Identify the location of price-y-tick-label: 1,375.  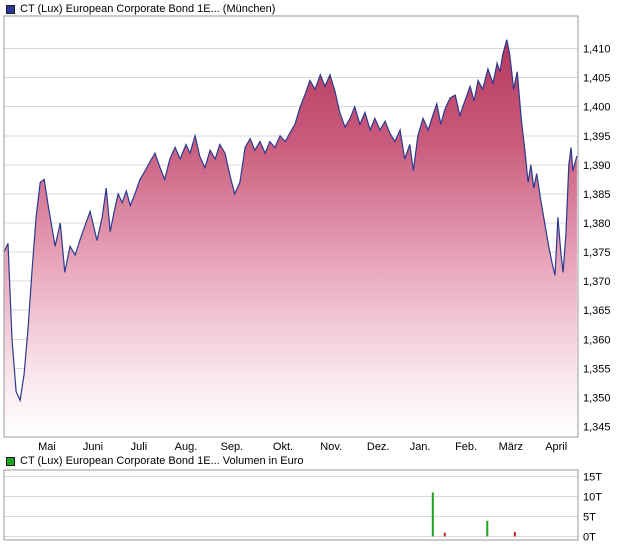
(597, 253).